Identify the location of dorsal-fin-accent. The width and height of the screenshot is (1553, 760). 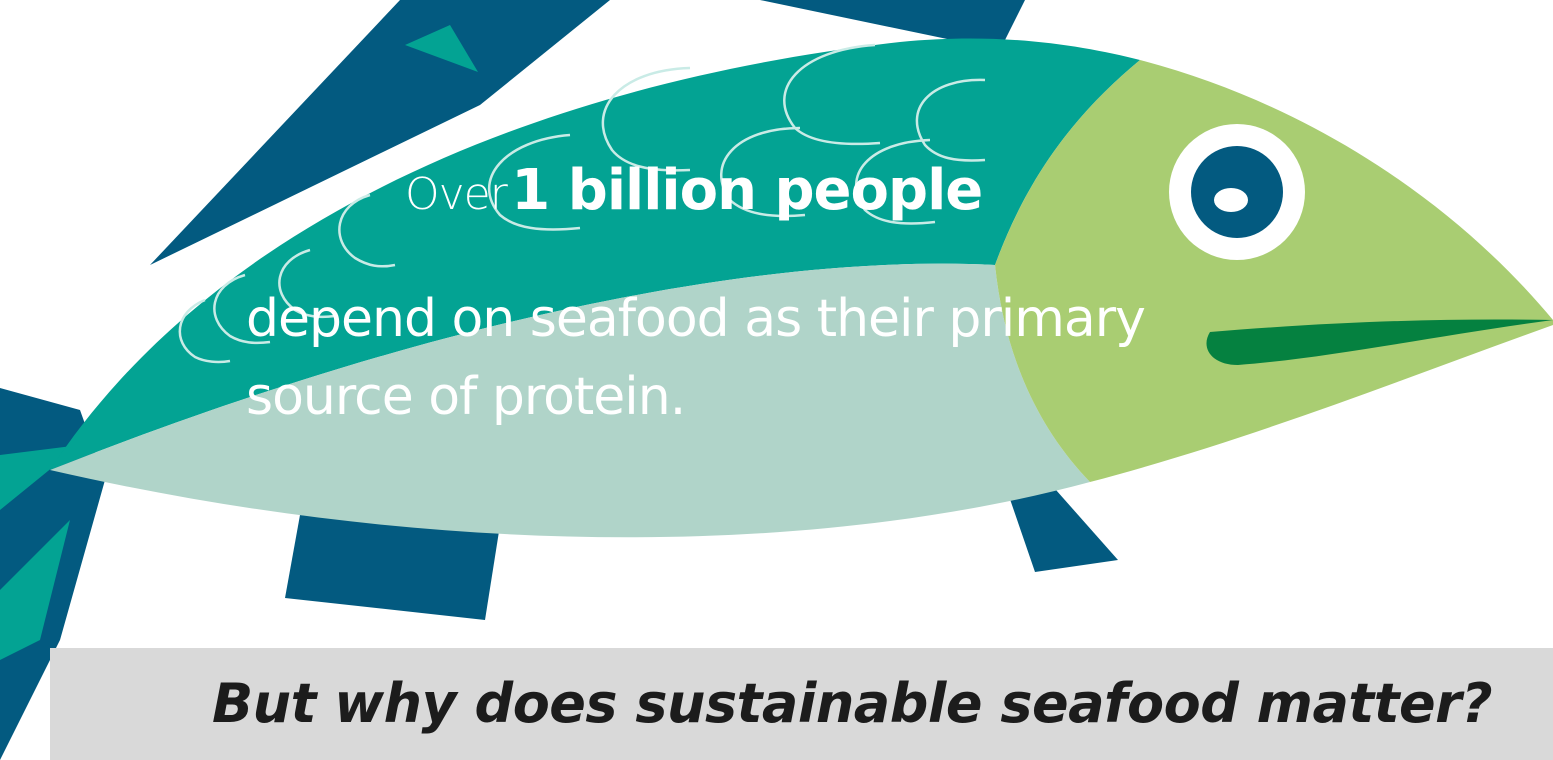
(441, 48).